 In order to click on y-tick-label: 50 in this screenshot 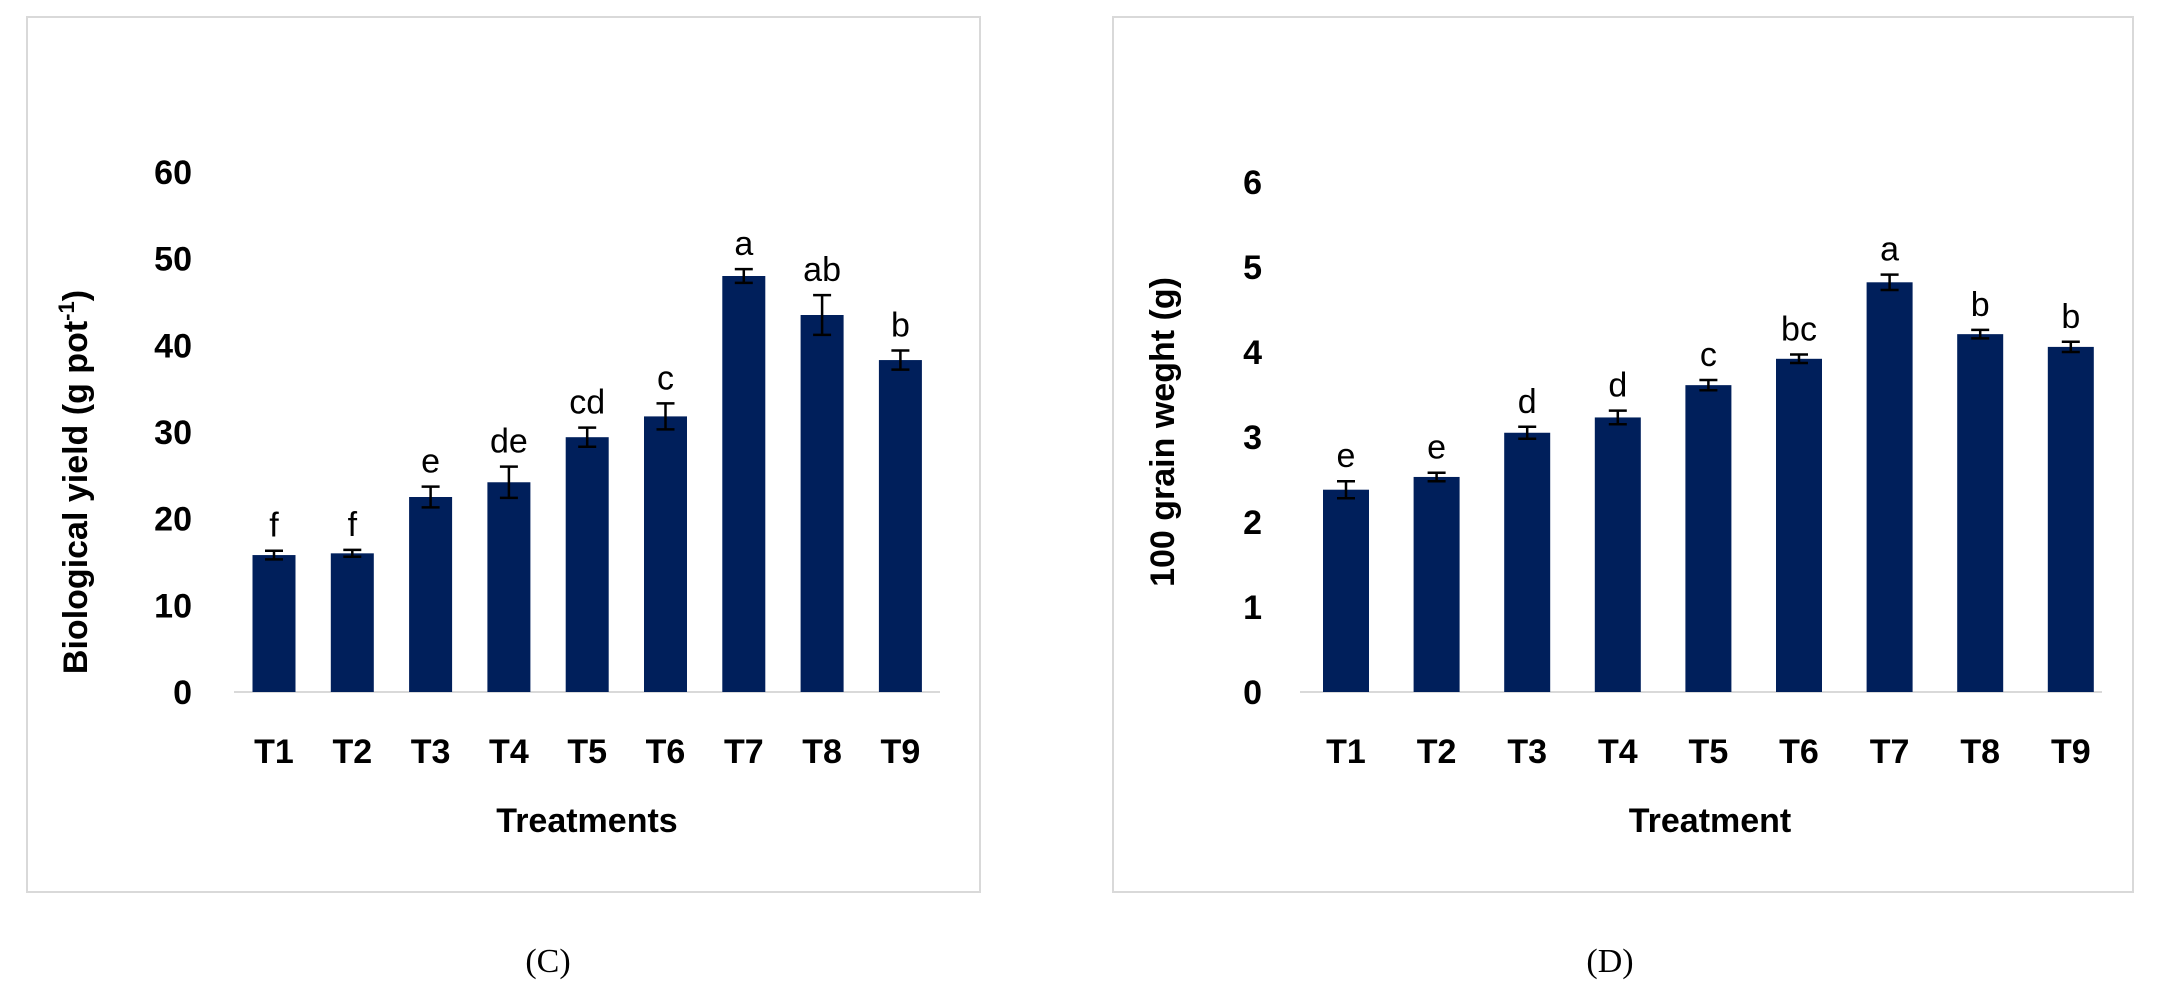, I will do `click(173, 260)`.